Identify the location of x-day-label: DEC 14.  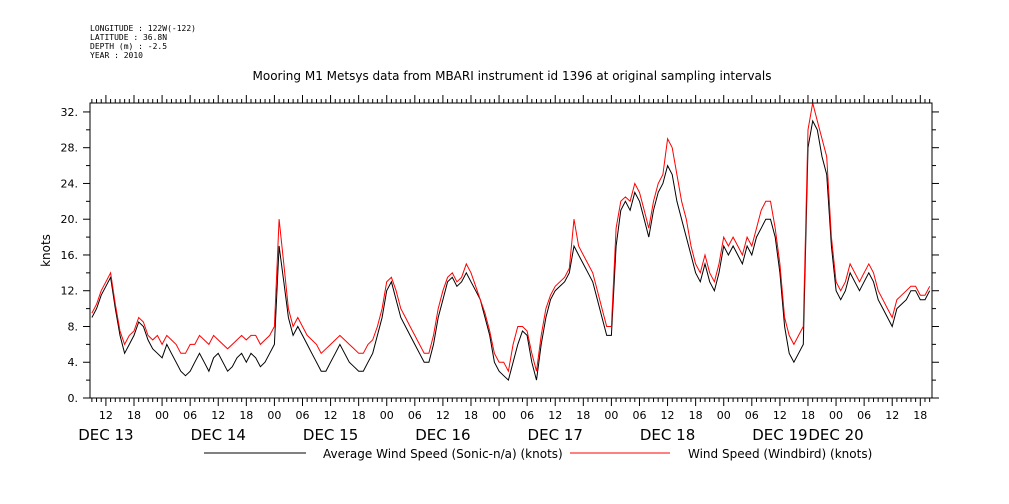
(218, 435).